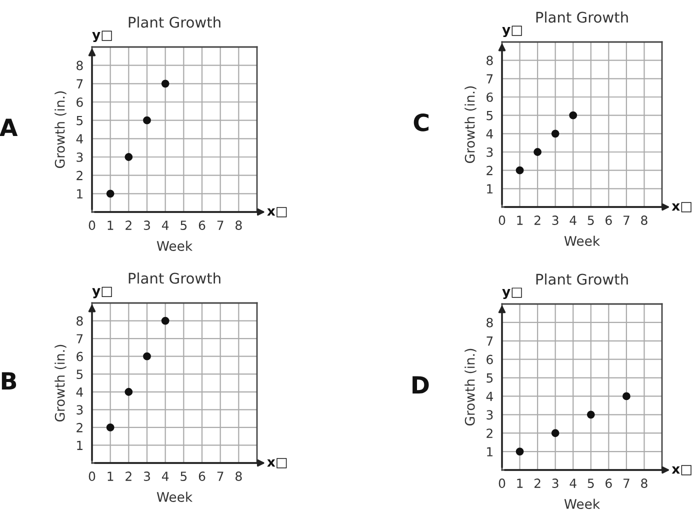  I want to click on text: D, so click(420, 385).